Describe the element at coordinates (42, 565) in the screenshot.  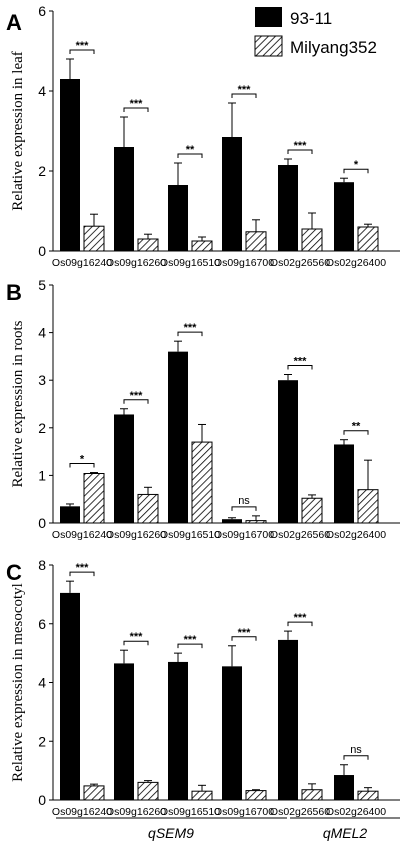
I see `y-tick-label: 8` at that location.